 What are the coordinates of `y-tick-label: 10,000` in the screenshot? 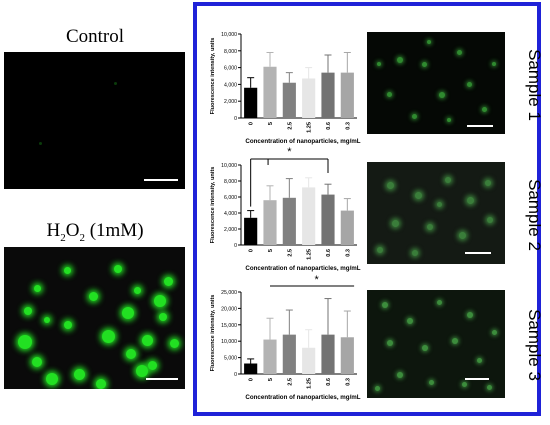 It's located at (229, 35).